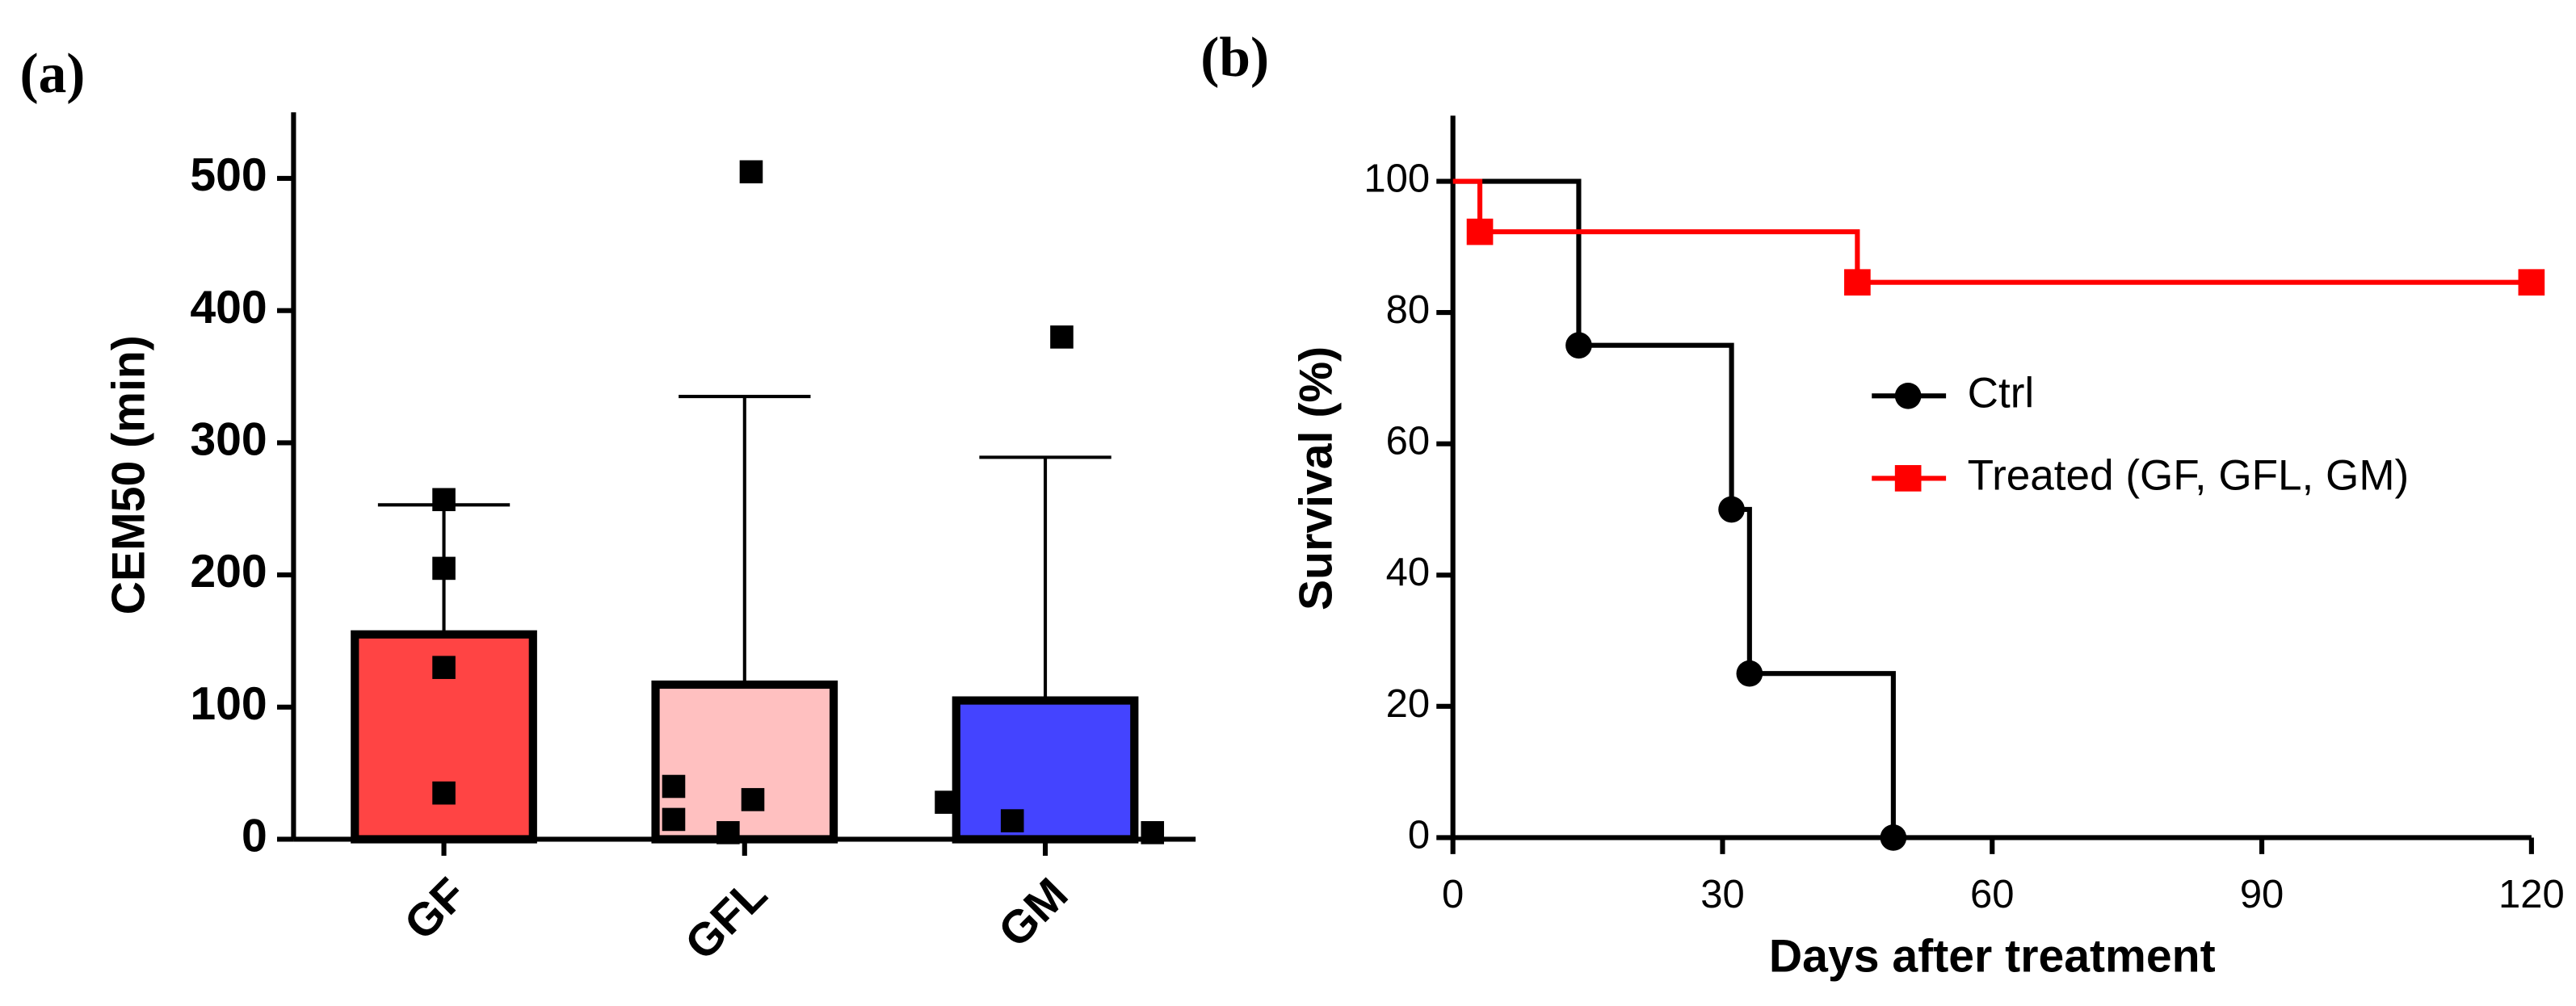 The image size is (2576, 1006). I want to click on x-tick-label: 90, so click(2262, 894).